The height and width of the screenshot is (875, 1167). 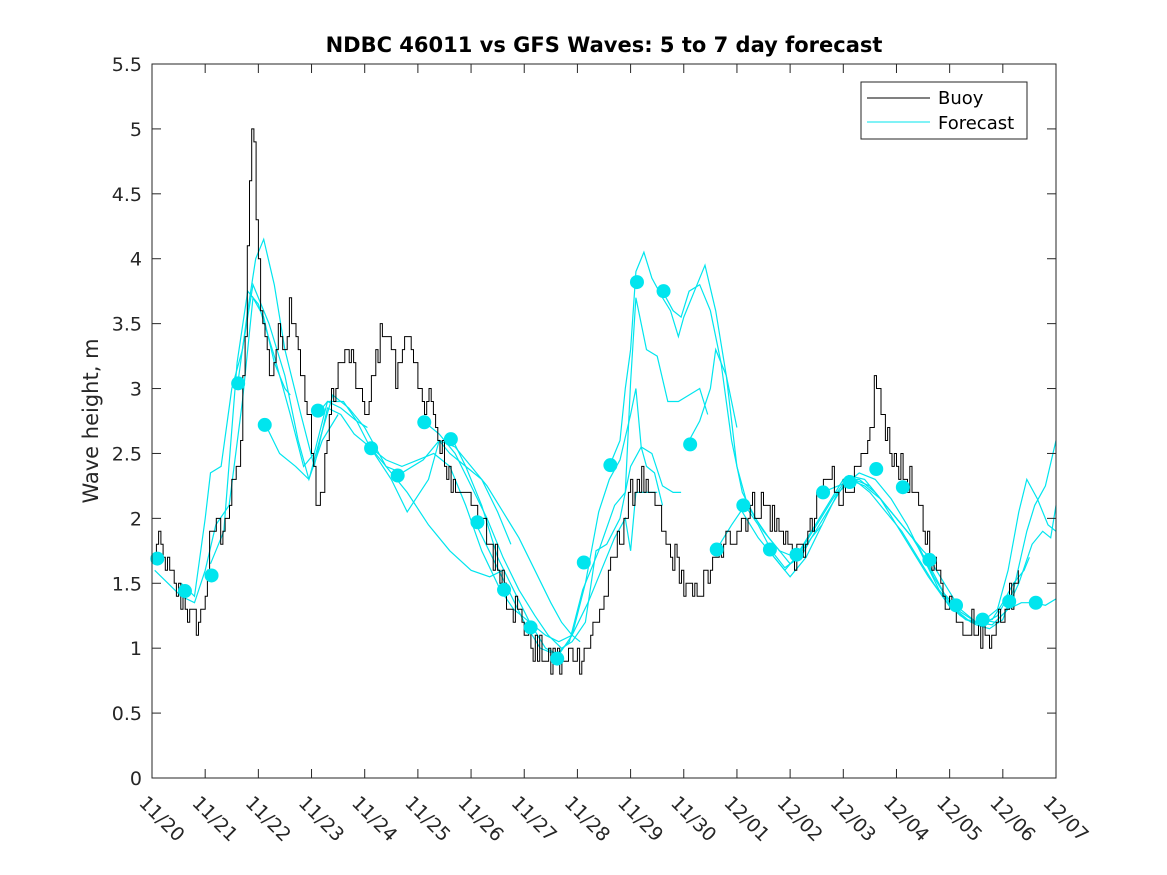 I want to click on y-tick-label: 0, so click(x=136, y=779).